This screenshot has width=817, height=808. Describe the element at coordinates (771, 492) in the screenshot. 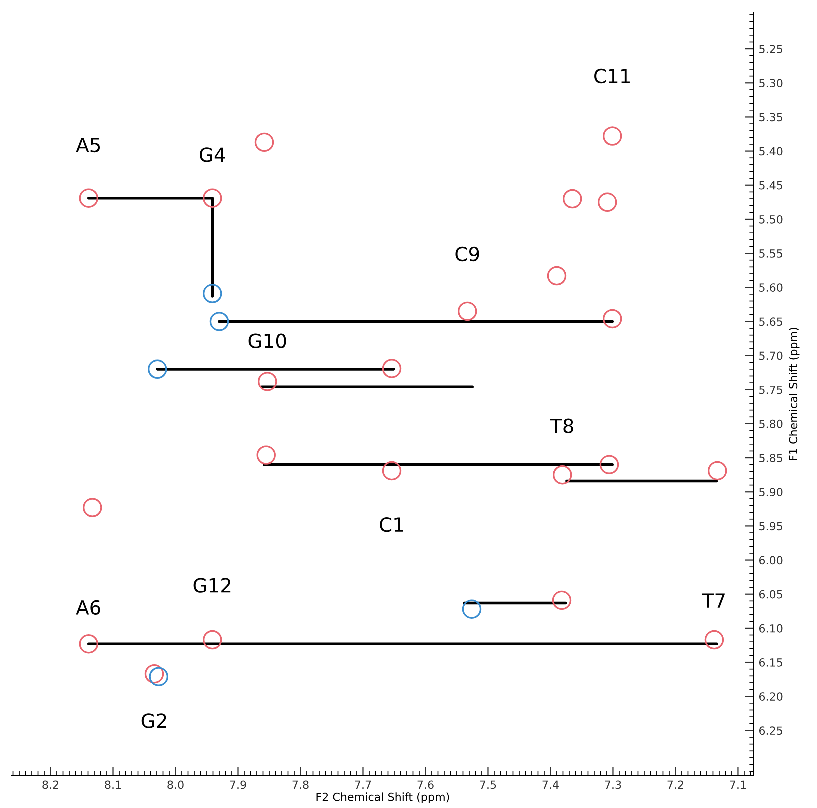

I see `y-tick-label: 5.90` at that location.